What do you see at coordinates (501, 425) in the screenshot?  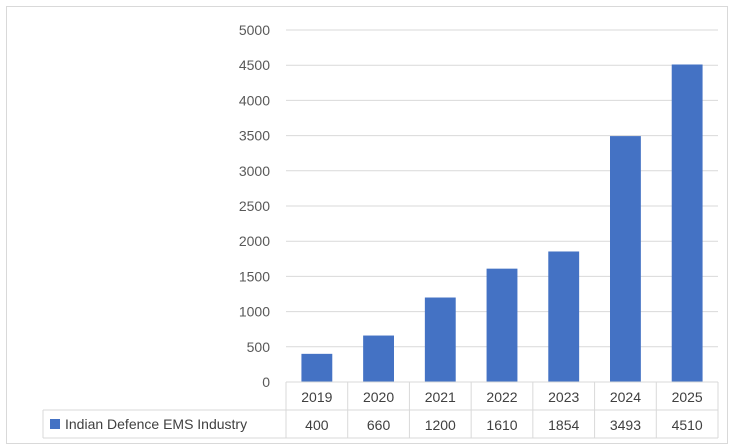 I see `data-table-value: 1610` at bounding box center [501, 425].